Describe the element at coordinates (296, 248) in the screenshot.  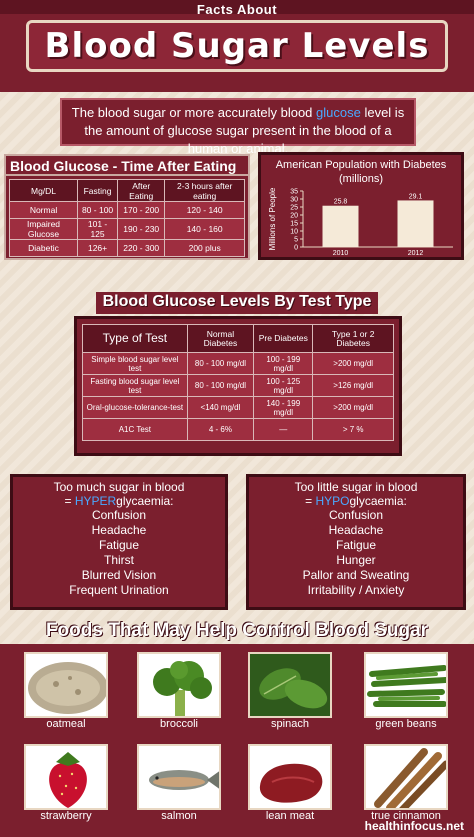
I see `y-tick-label: 0` at that location.